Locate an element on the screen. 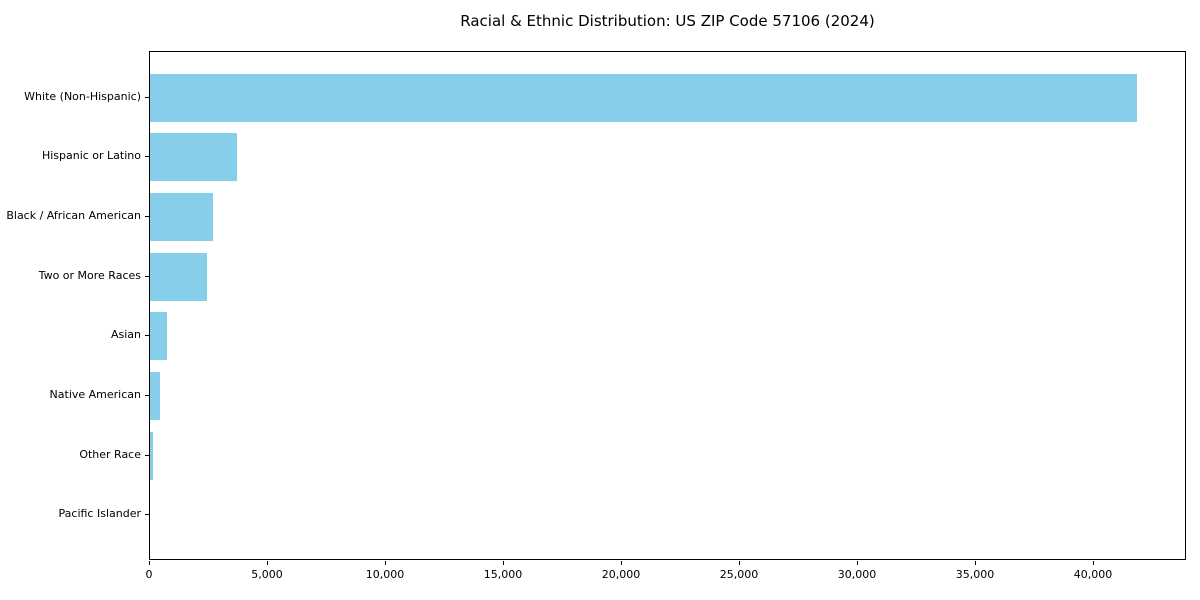  bar-hispanic-or-latino is located at coordinates (193, 157).